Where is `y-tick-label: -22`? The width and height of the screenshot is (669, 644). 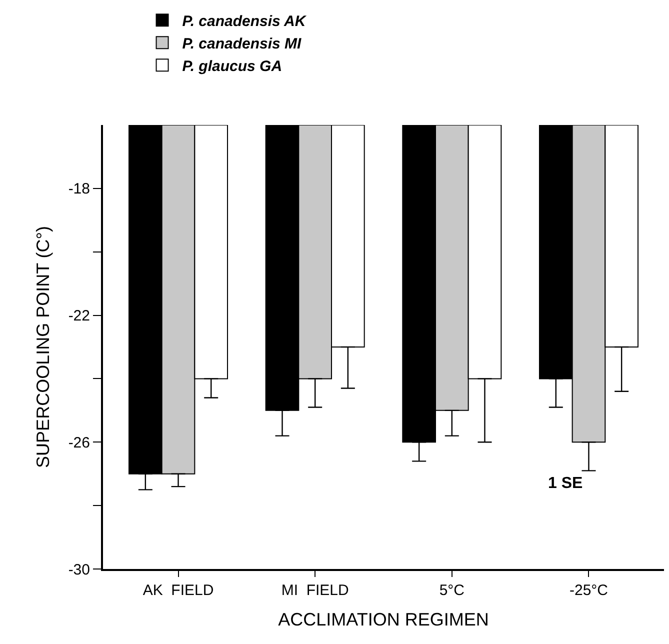 y-tick-label: -22 is located at coordinates (79, 316).